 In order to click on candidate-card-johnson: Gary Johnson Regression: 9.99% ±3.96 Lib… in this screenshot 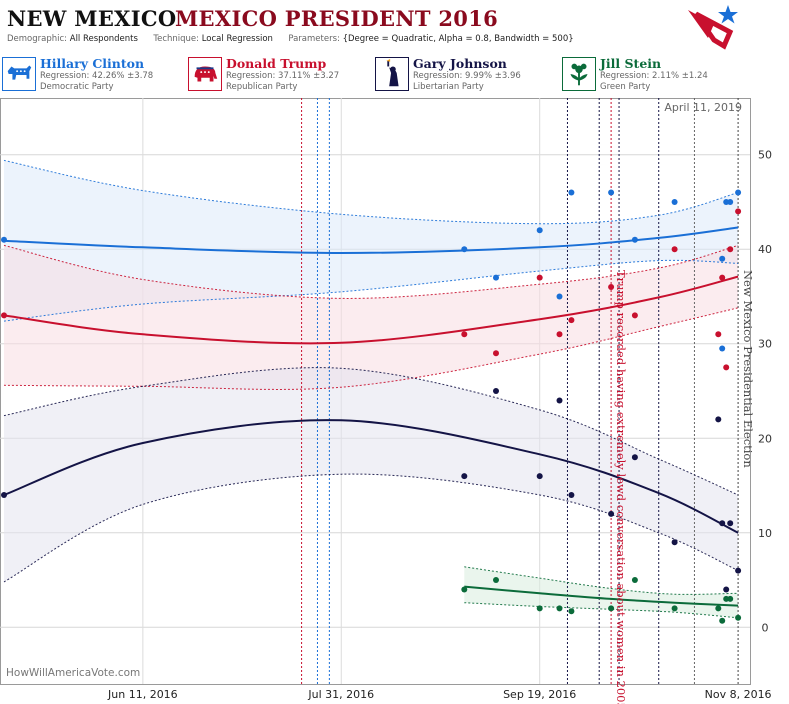, I will do `click(468, 75)`.